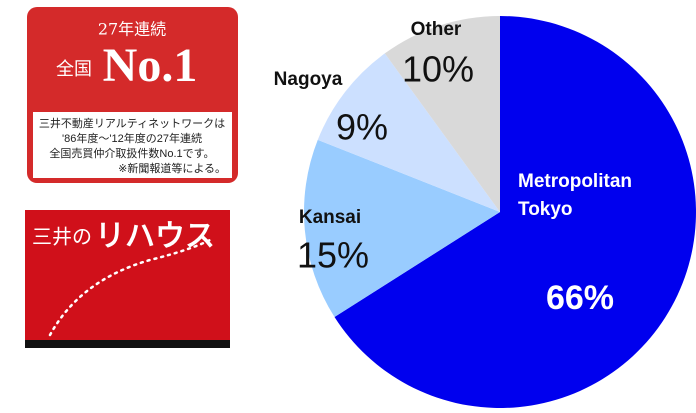  I want to click on badge-line: 全国売買仲介取扱件数No.1です。, so click(131, 153).